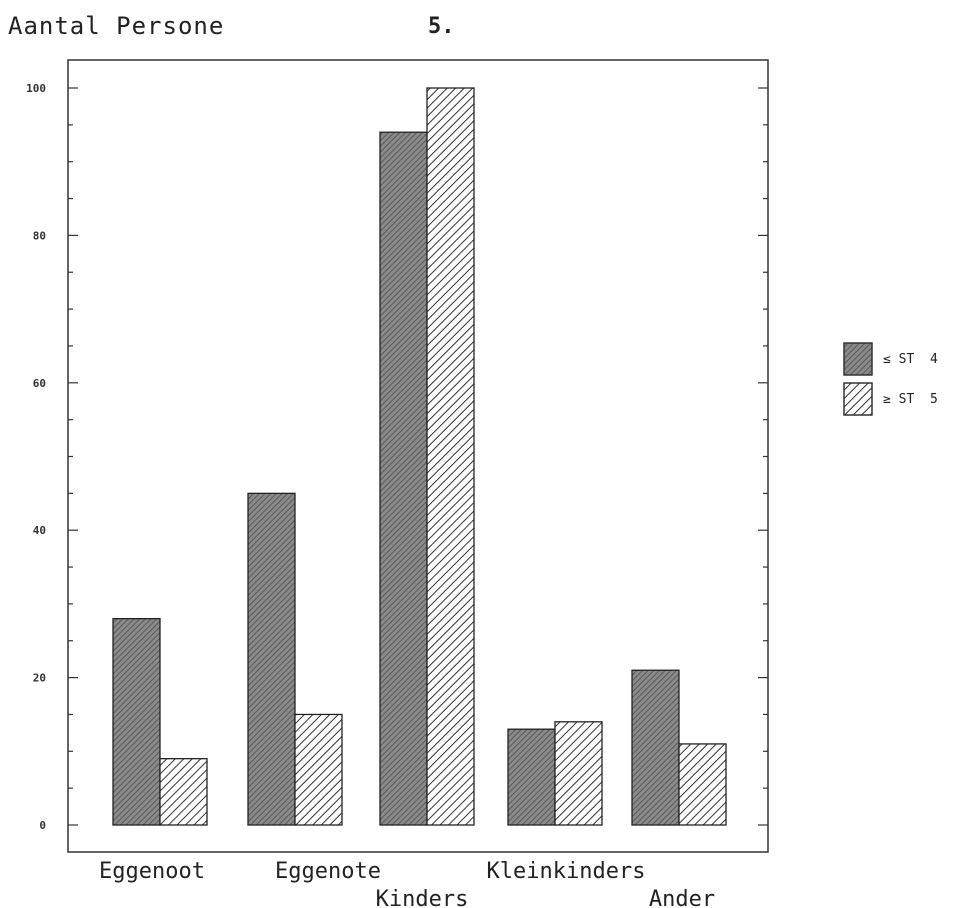 The width and height of the screenshot is (978, 908). Describe the element at coordinates (441, 26) in the screenshot. I see `page-number: 5.` at that location.